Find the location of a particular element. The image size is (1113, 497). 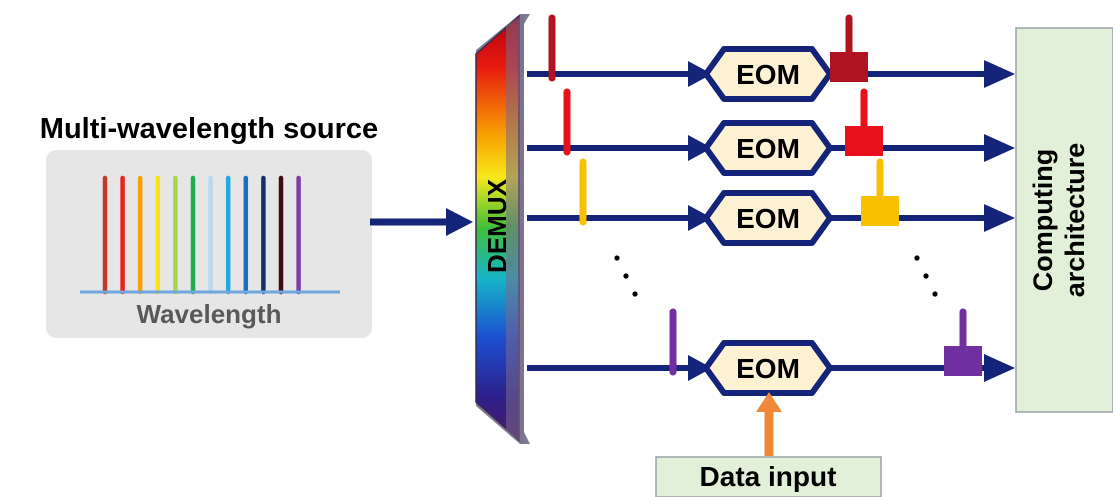

ellipsis-left is located at coordinates (626, 276).